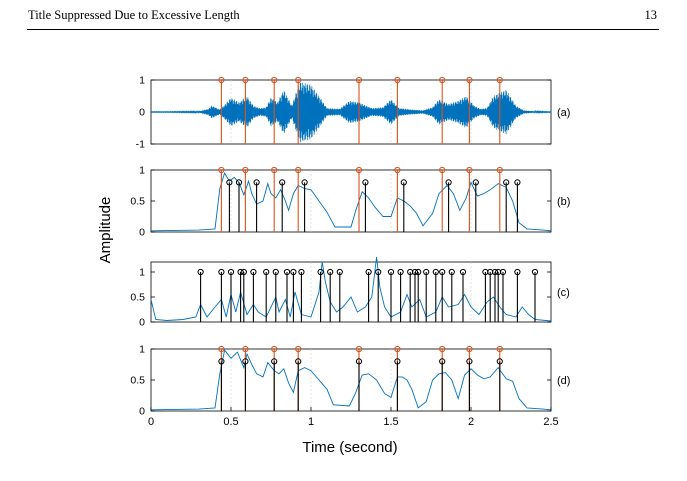 The image size is (687, 481). Describe the element at coordinates (563, 381) in the screenshot. I see `panel-label: (d)` at that location.